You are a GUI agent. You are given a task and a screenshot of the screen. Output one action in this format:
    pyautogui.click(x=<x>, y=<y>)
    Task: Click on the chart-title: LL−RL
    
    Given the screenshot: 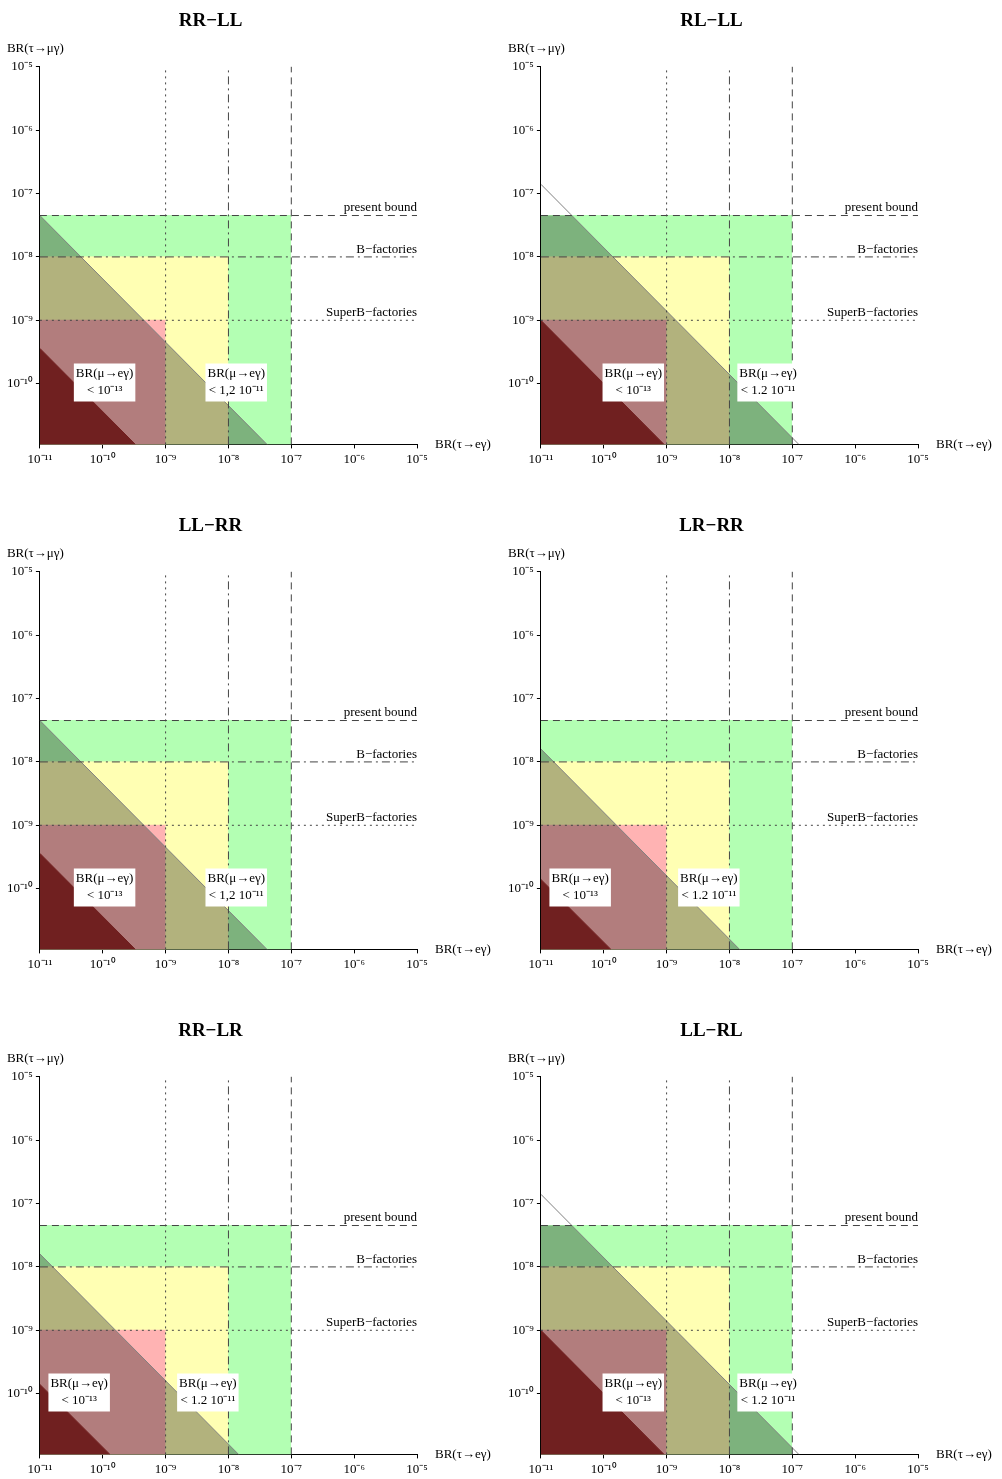 What is the action you would take?
    pyautogui.click(x=711, y=1030)
    